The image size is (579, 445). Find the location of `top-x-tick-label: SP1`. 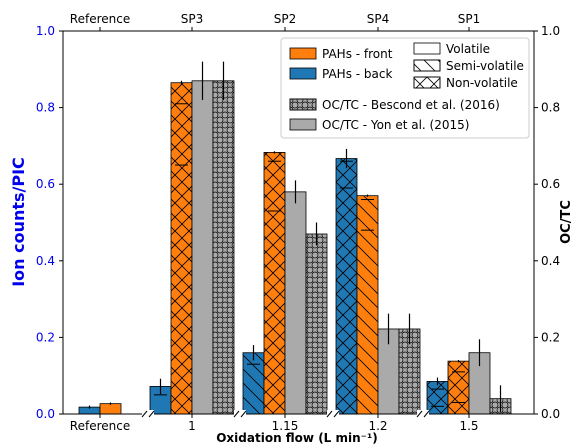

top-x-tick-label: SP1 is located at coordinates (469, 19).